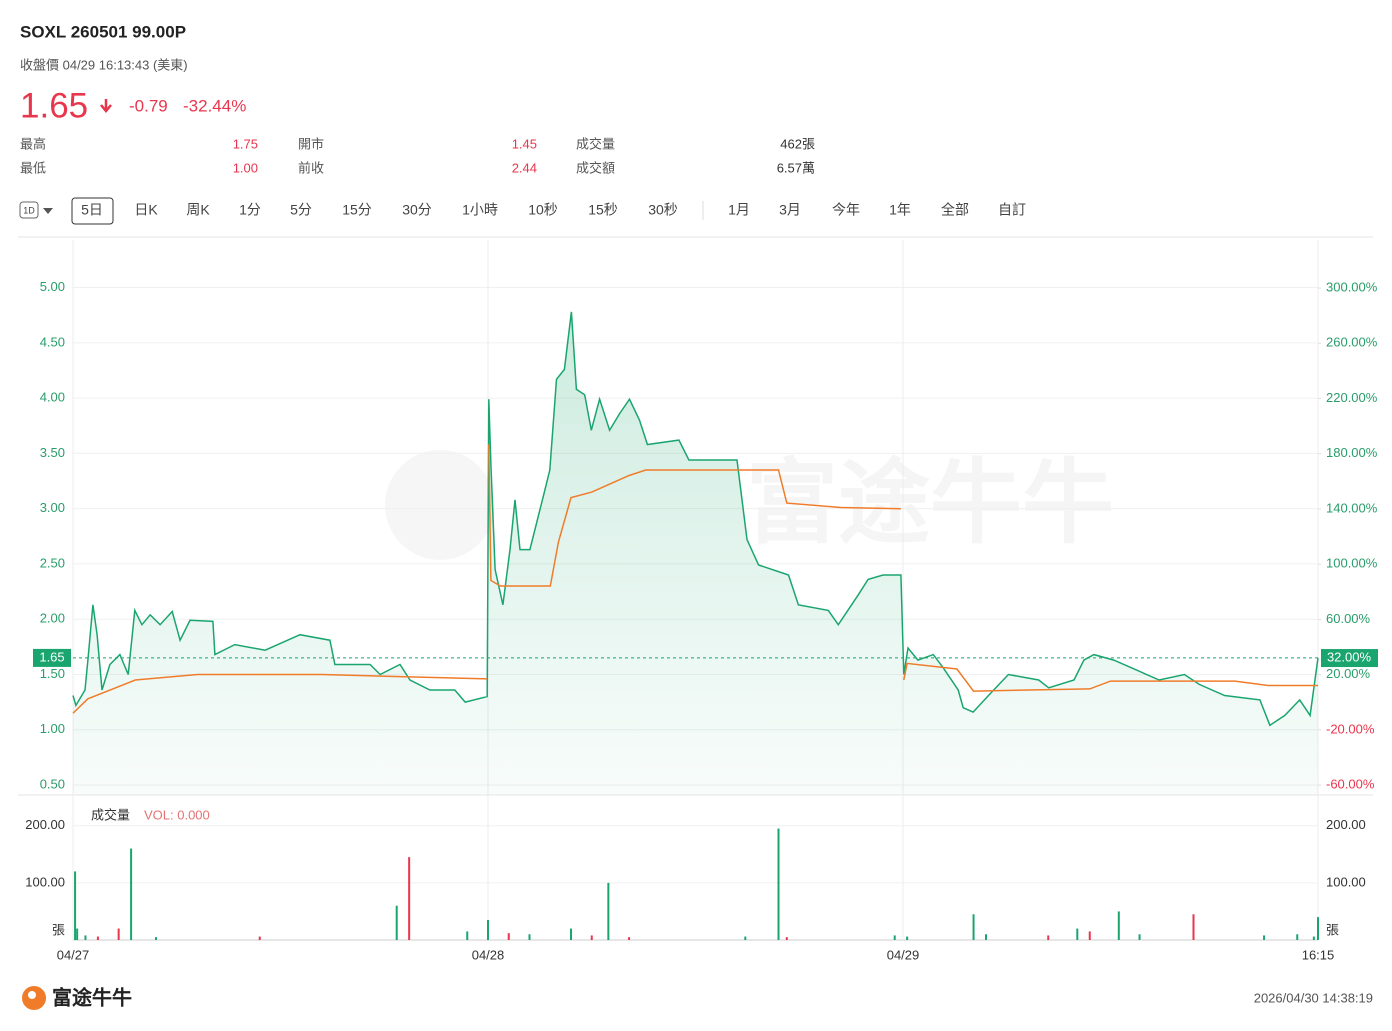 This screenshot has height=1031, width=1392. I want to click on title: SOXL 260501 99.00P, so click(103, 31).